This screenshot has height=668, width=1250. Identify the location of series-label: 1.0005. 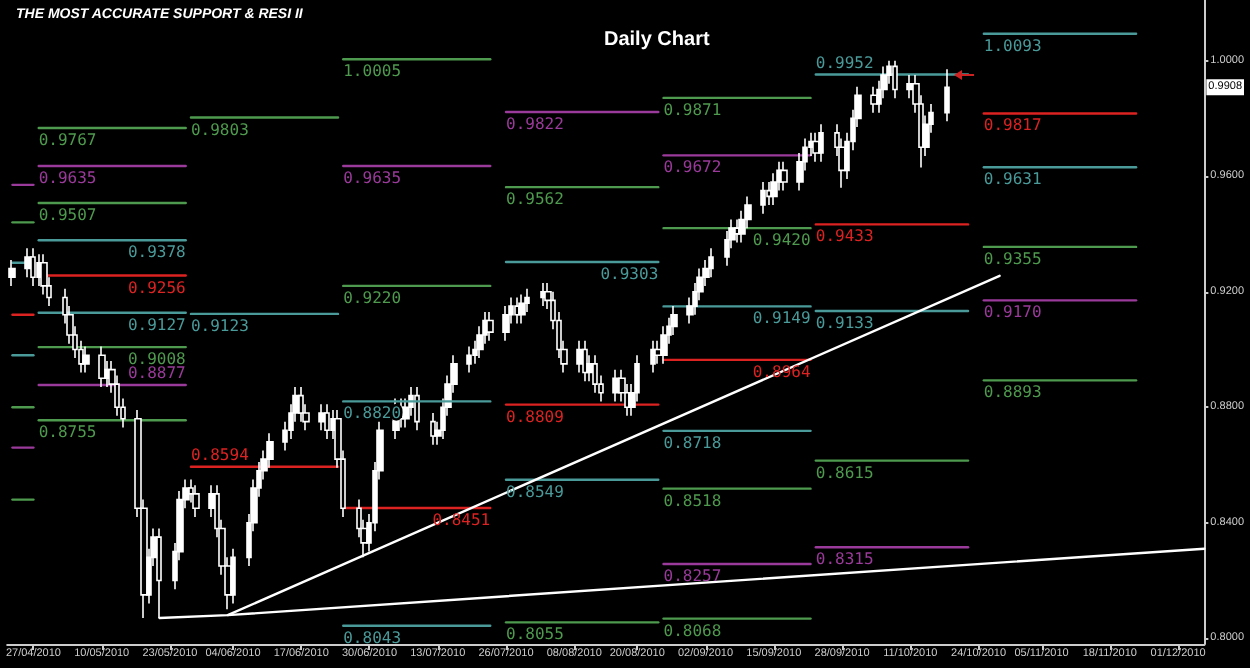
(372, 71).